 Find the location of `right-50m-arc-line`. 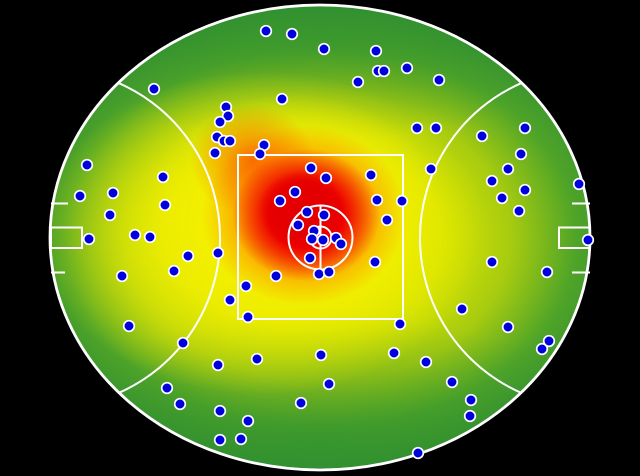

right-50m-arc-line is located at coordinates (470, 238).